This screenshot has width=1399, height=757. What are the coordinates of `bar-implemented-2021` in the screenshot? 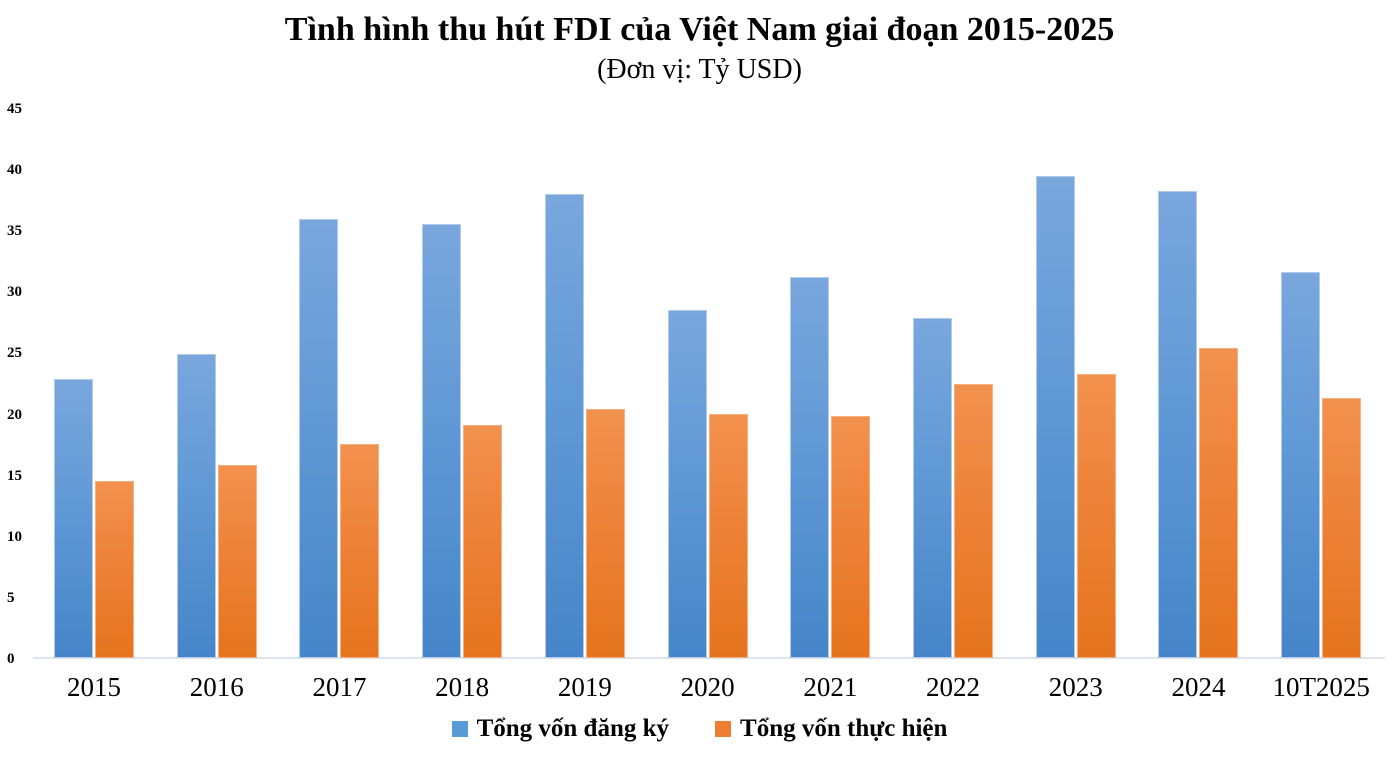 It's located at (851, 537).